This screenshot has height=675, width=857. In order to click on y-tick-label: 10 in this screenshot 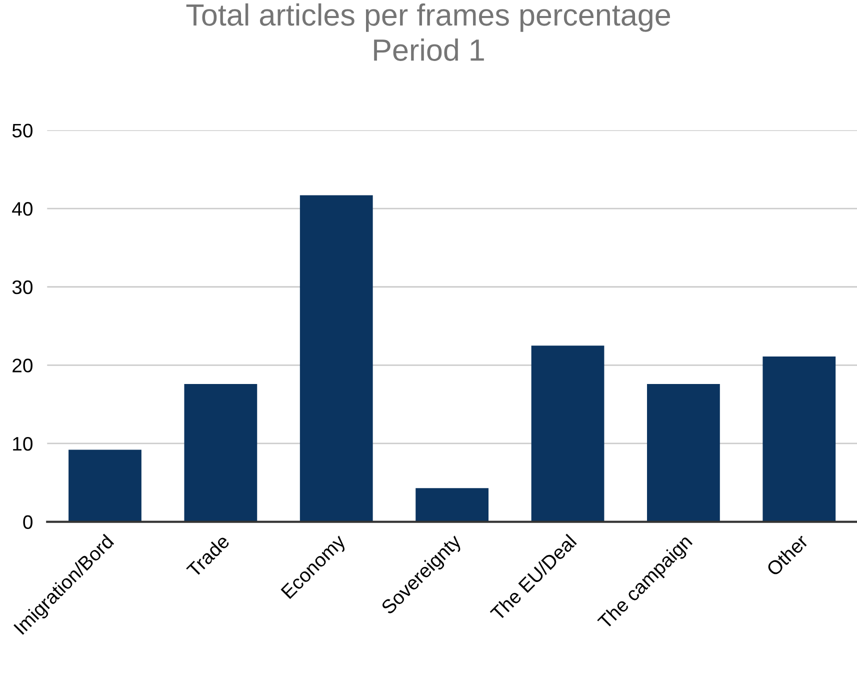, I will do `click(22, 443)`.